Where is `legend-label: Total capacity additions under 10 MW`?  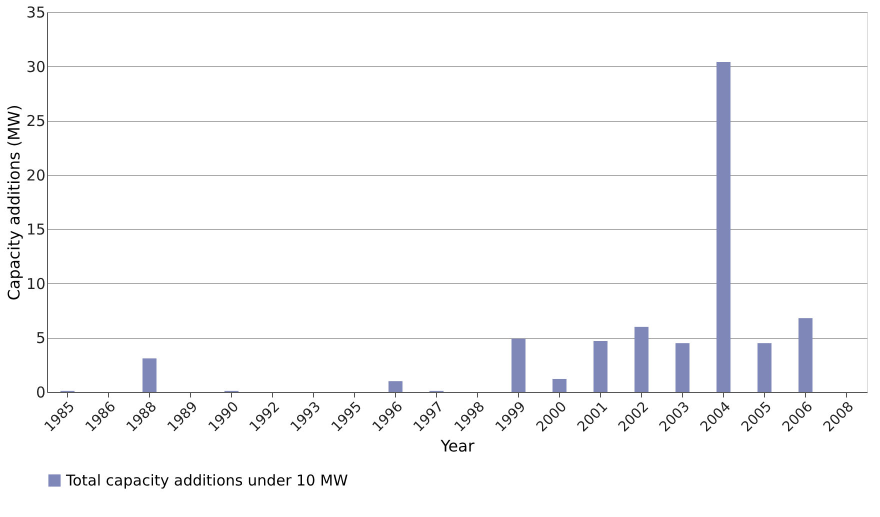
legend-label: Total capacity additions under 10 MW is located at coordinates (206, 481).